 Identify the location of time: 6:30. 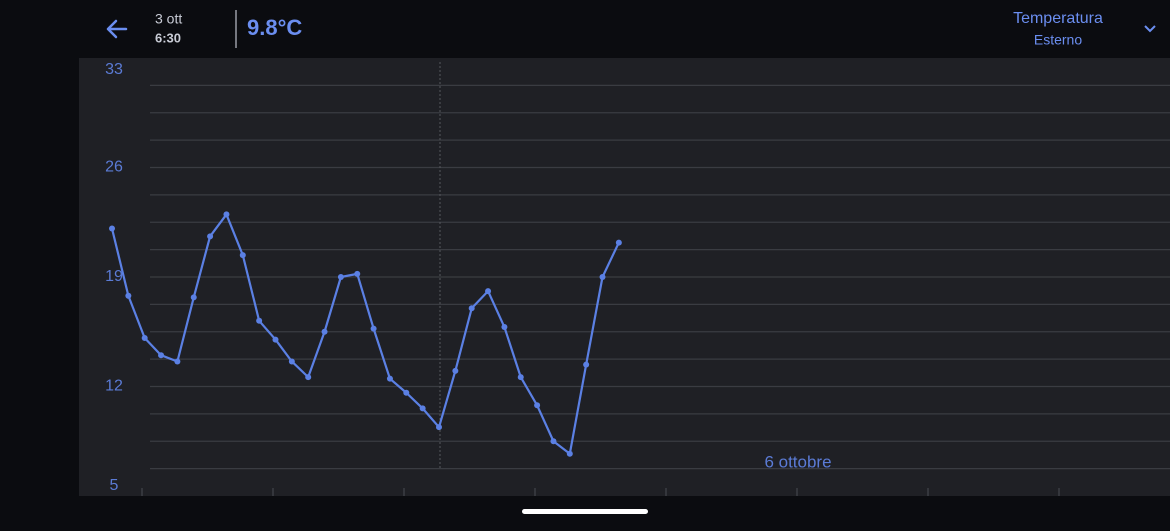
(168, 37).